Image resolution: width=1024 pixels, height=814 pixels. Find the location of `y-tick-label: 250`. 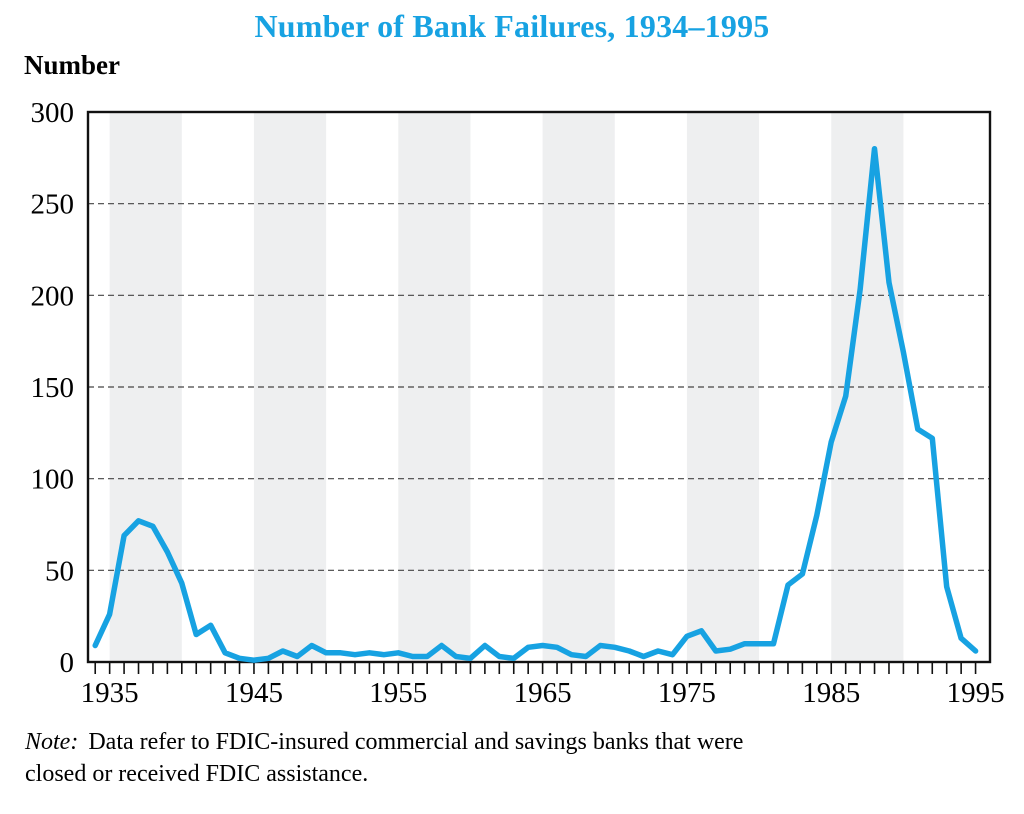

y-tick-label: 250 is located at coordinates (53, 205).